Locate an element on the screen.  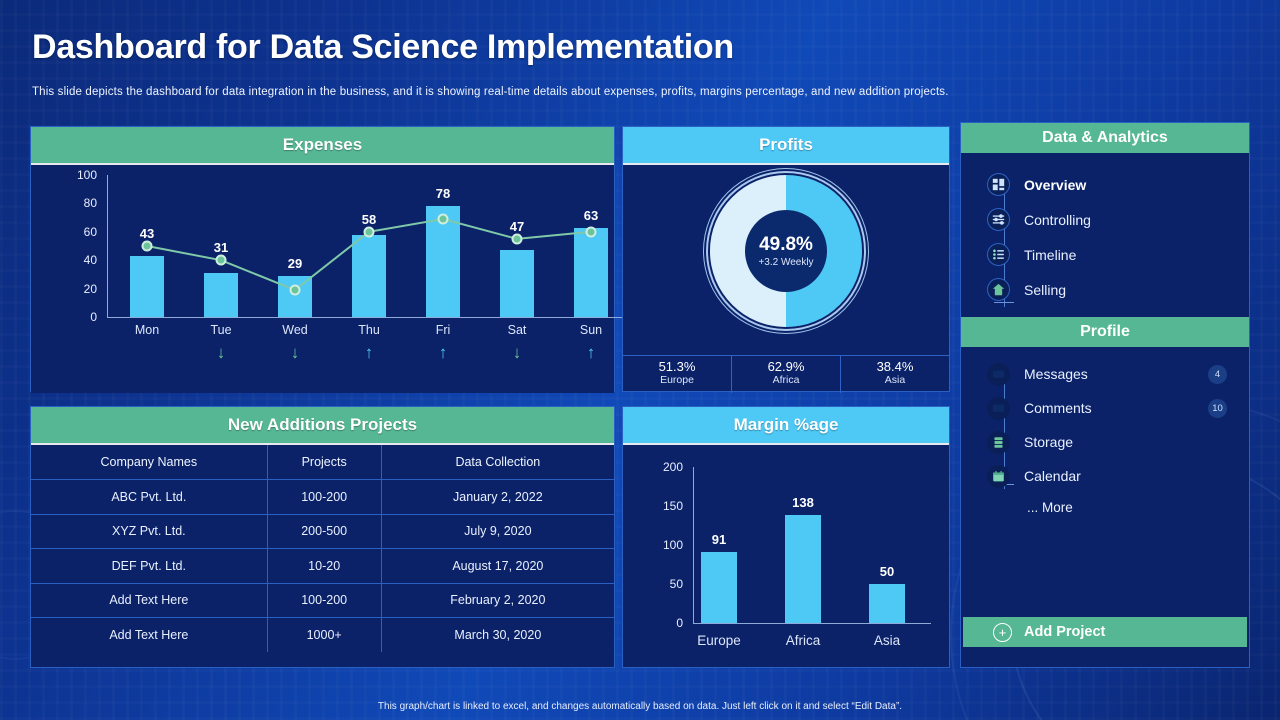
y-axis-tick: 60 is located at coordinates (90, 231).